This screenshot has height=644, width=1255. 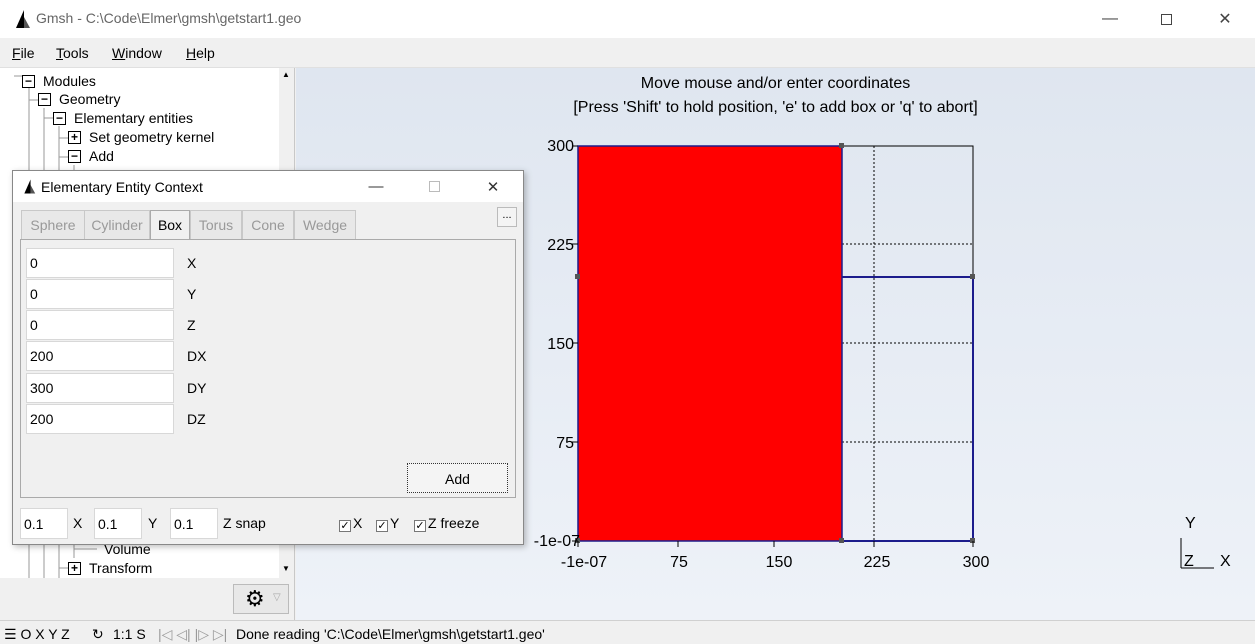 I want to click on dialog-minimize-button: —, so click(x=376, y=186).